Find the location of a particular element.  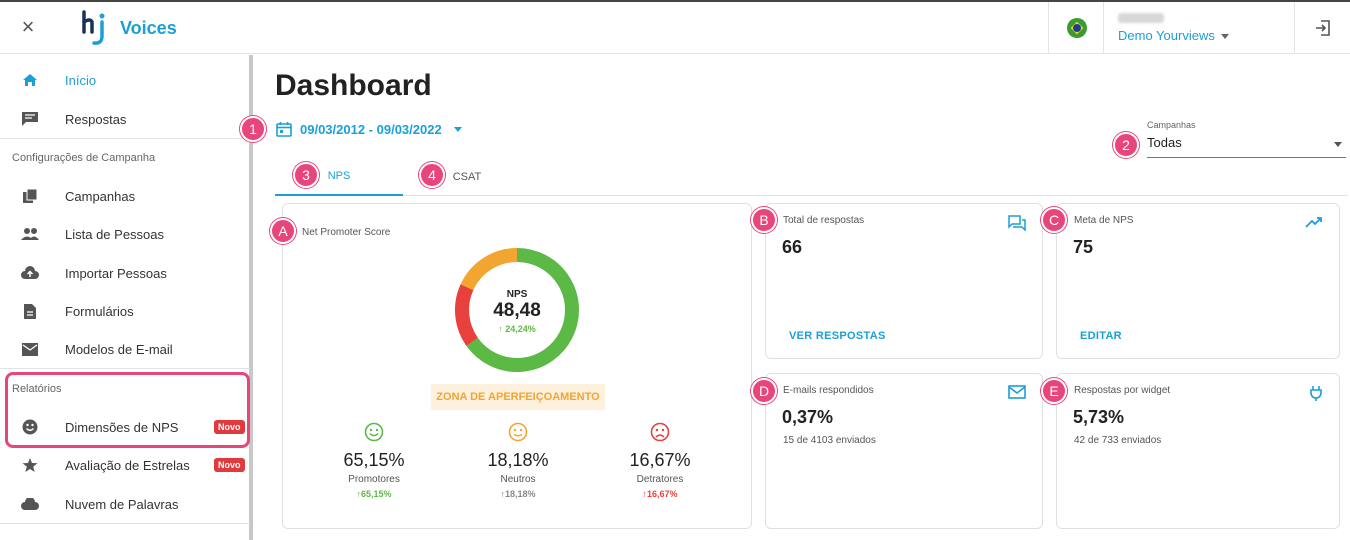

tab-csat: CSAT is located at coordinates (467, 177).